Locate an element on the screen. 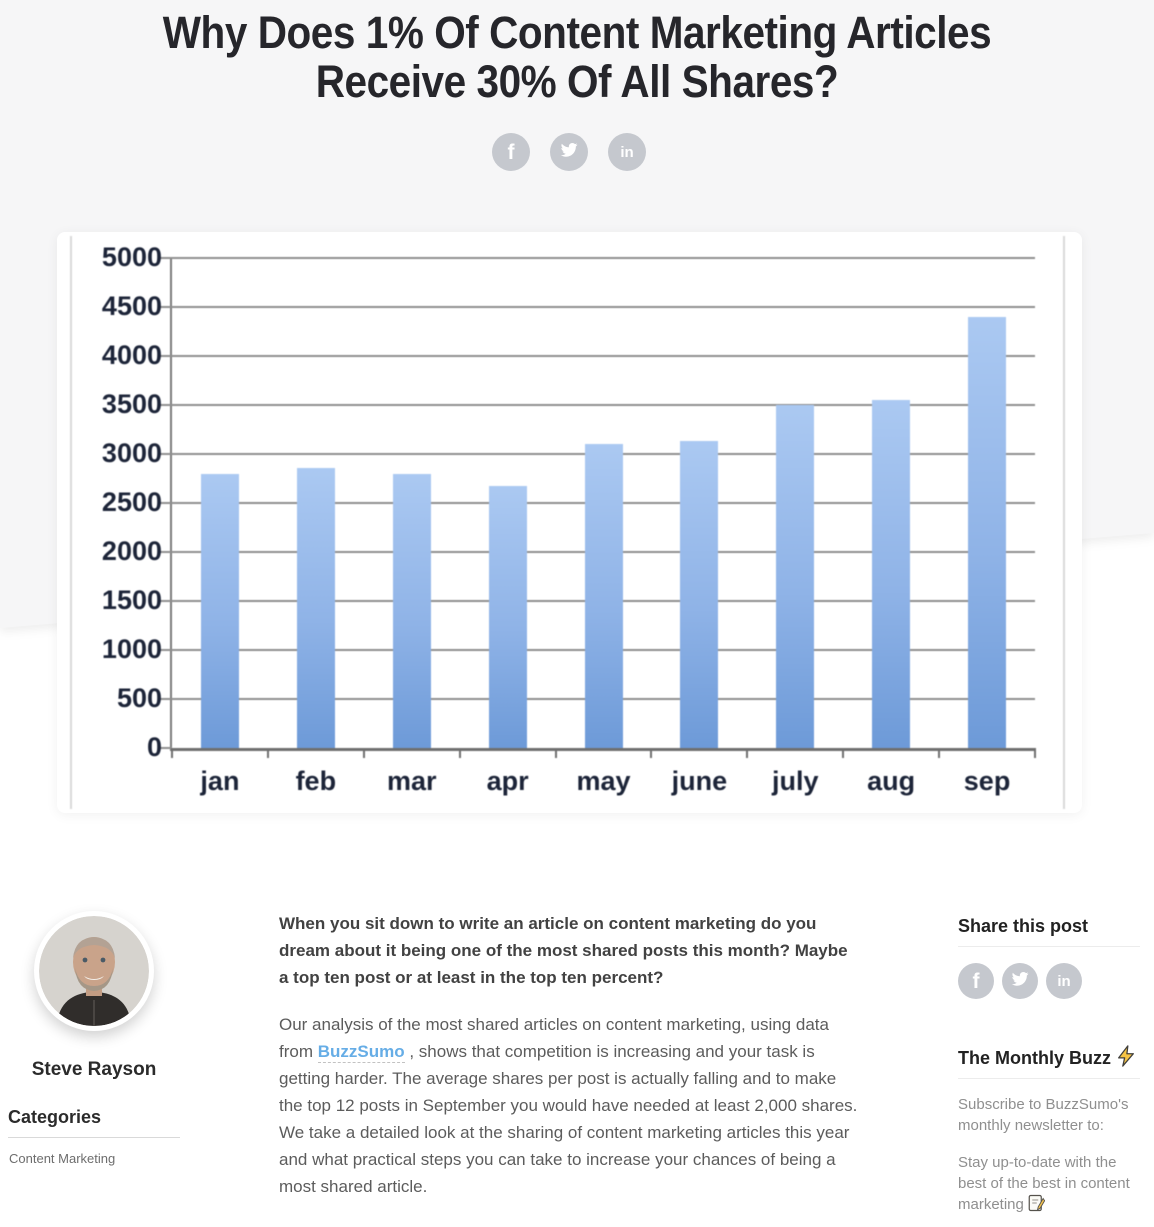  chart-x-tick-label: mar is located at coordinates (411, 781).